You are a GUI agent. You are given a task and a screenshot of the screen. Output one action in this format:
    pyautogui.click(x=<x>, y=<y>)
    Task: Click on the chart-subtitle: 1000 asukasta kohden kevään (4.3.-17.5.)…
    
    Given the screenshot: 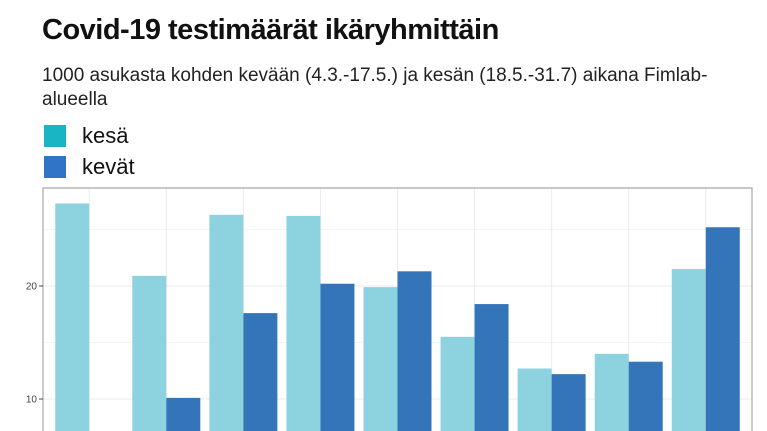 What is the action you would take?
    pyautogui.click(x=375, y=87)
    